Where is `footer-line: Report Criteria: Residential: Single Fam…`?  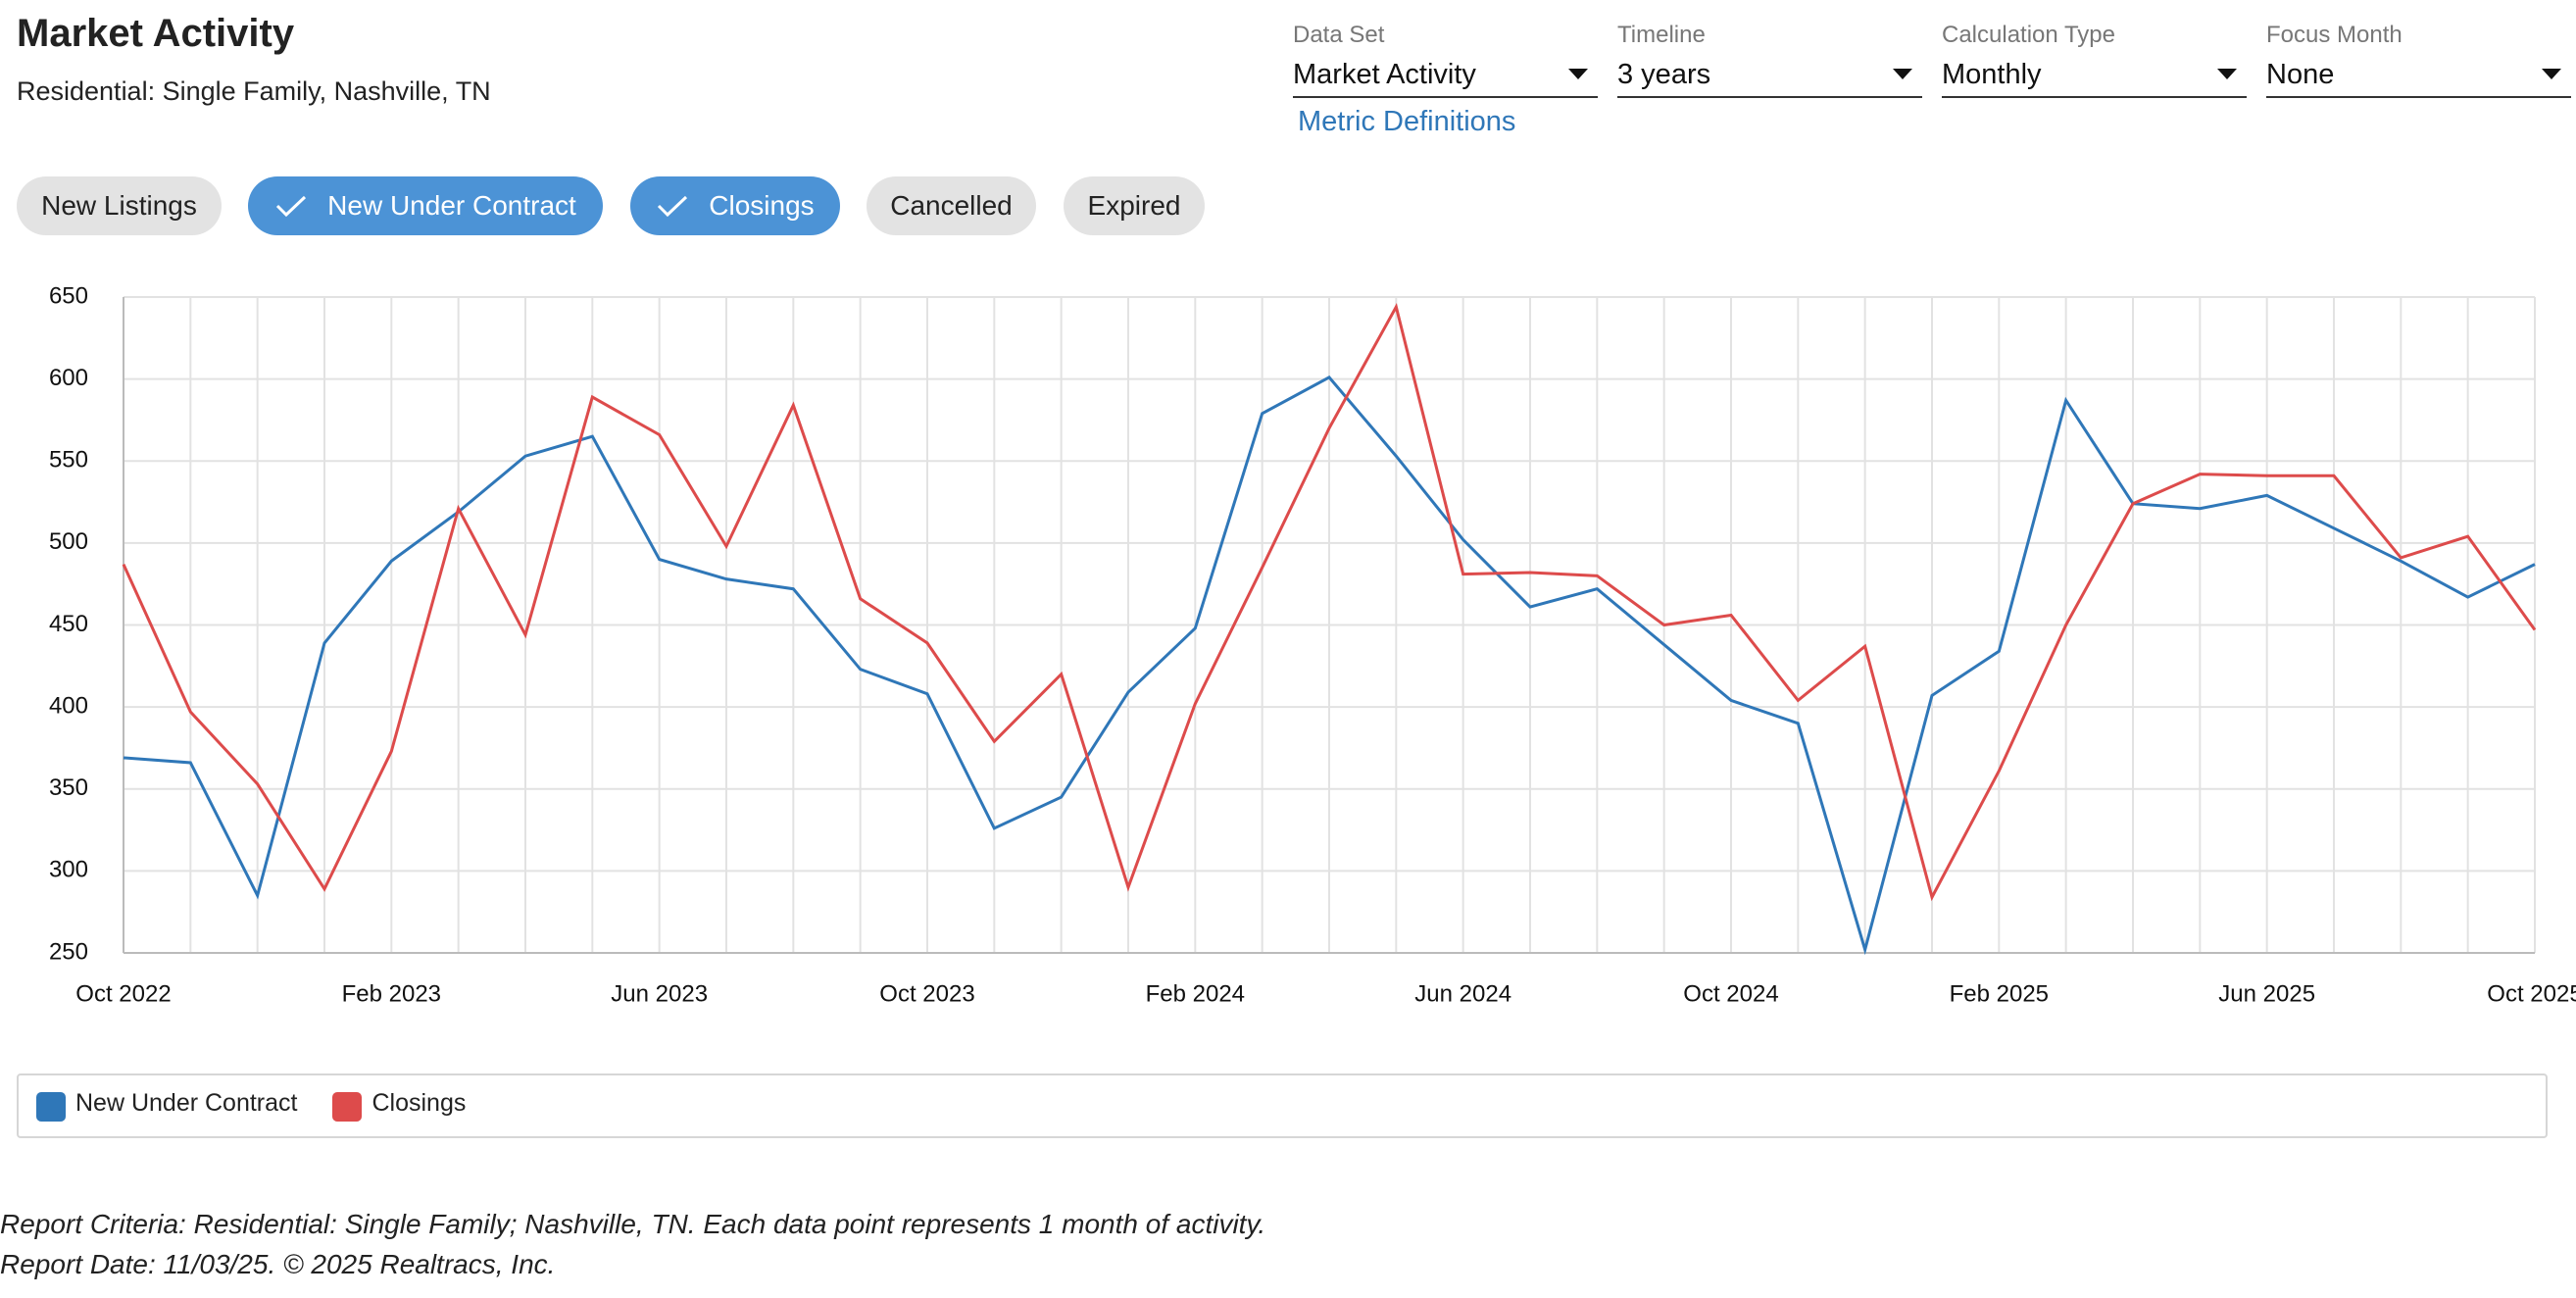
footer-line: Report Criteria: Residential: Single Fam… is located at coordinates (633, 1224).